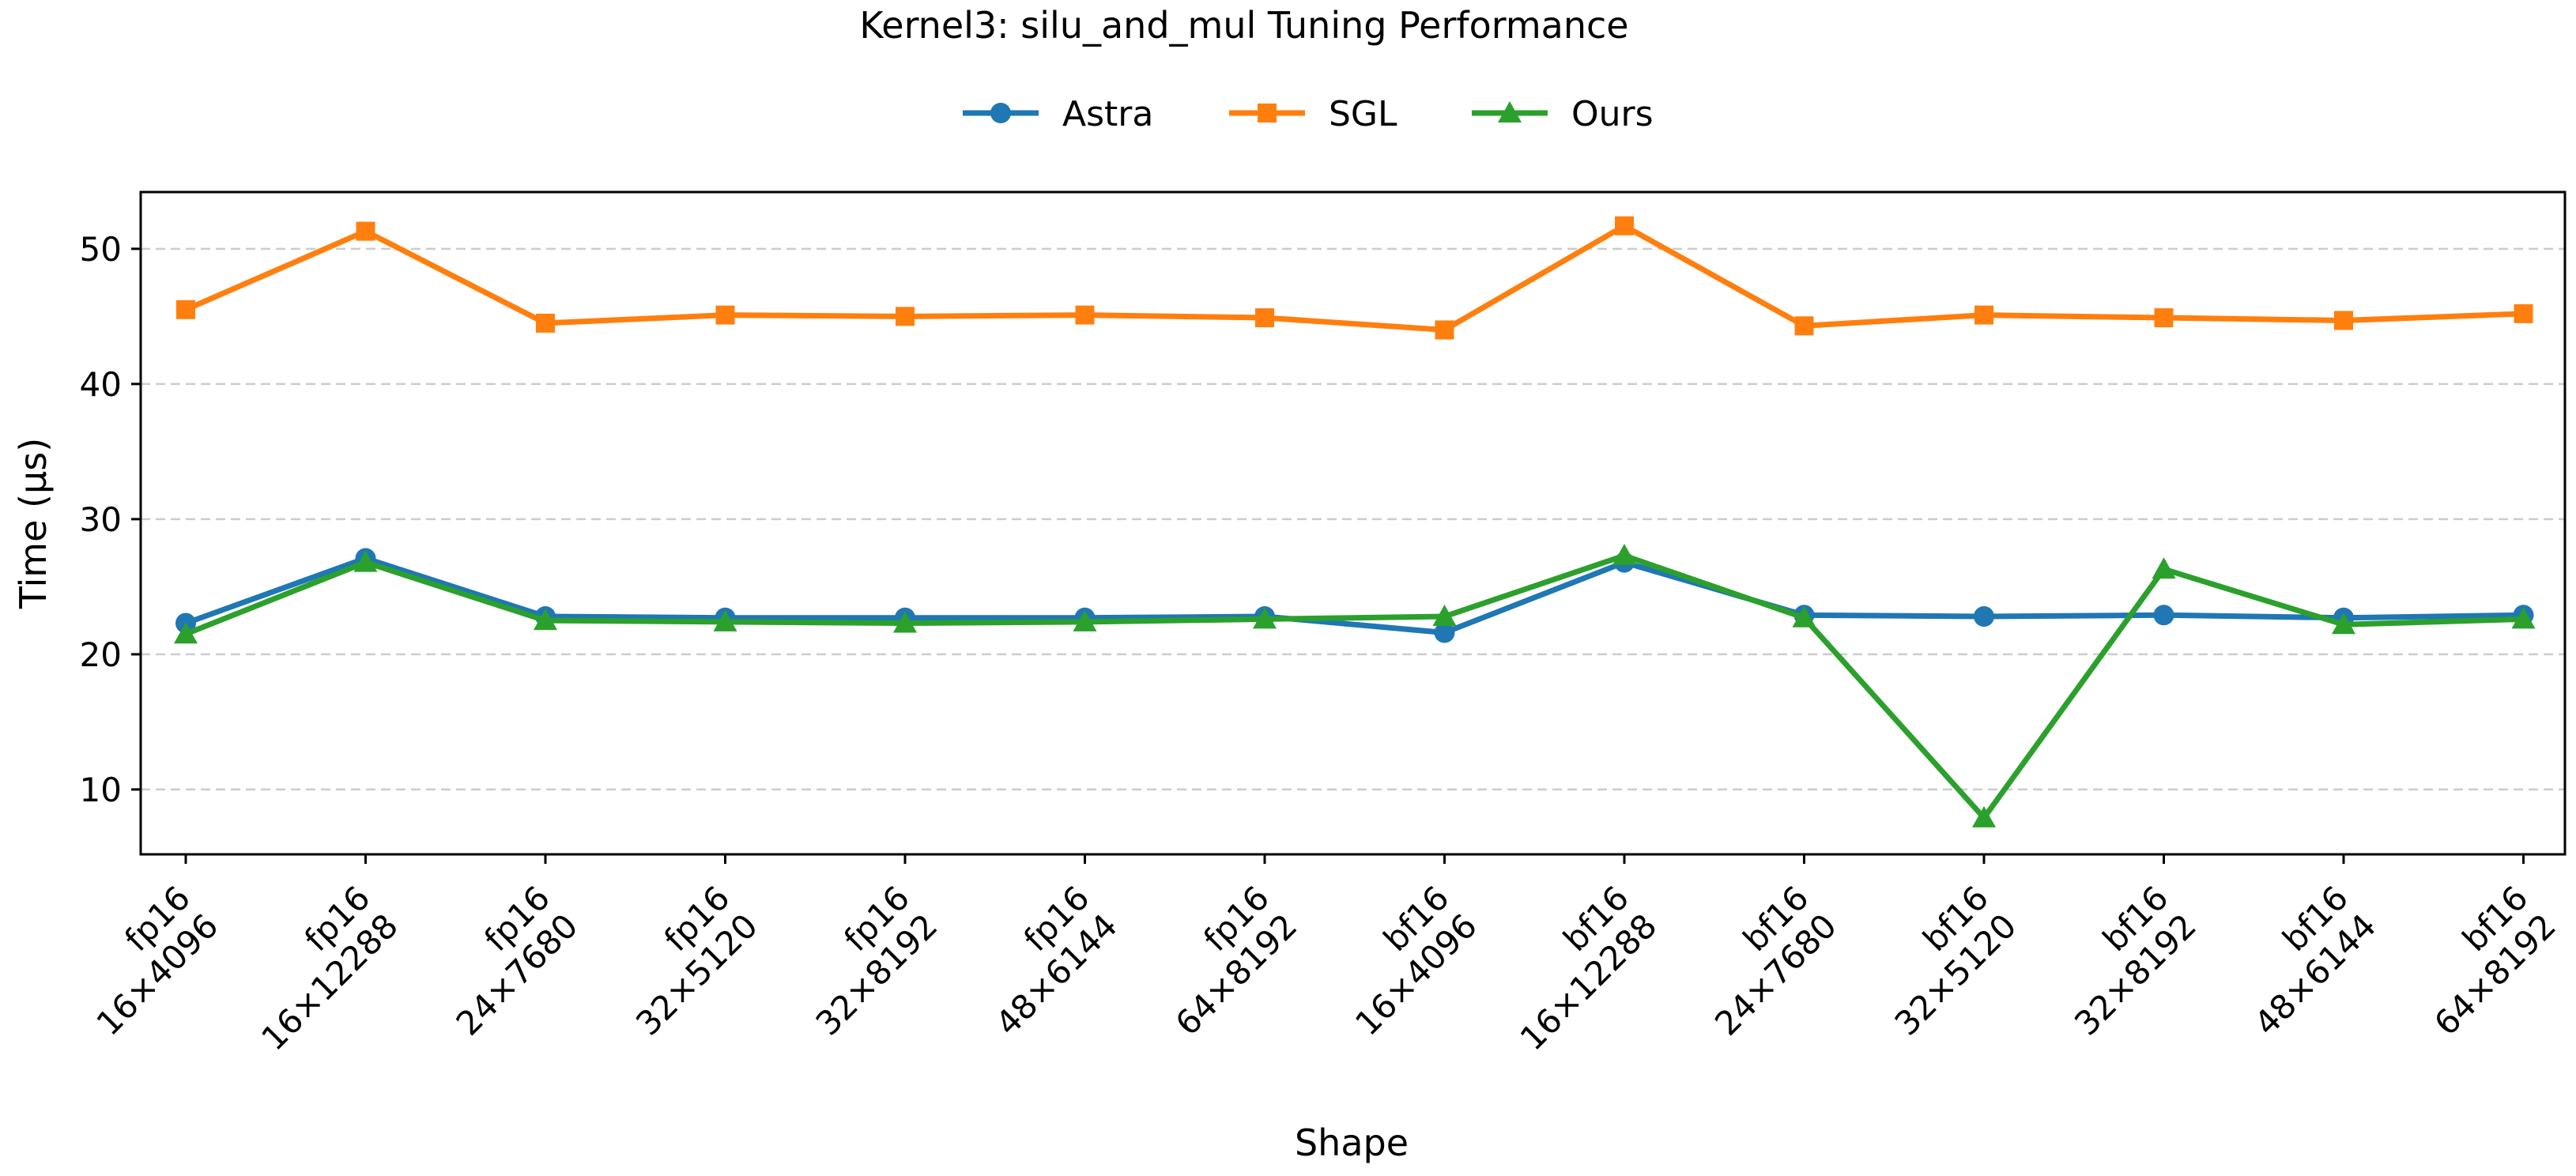 This screenshot has width=2576, height=1176. Describe the element at coordinates (101, 519) in the screenshot. I see `y-tick-label: 30` at that location.